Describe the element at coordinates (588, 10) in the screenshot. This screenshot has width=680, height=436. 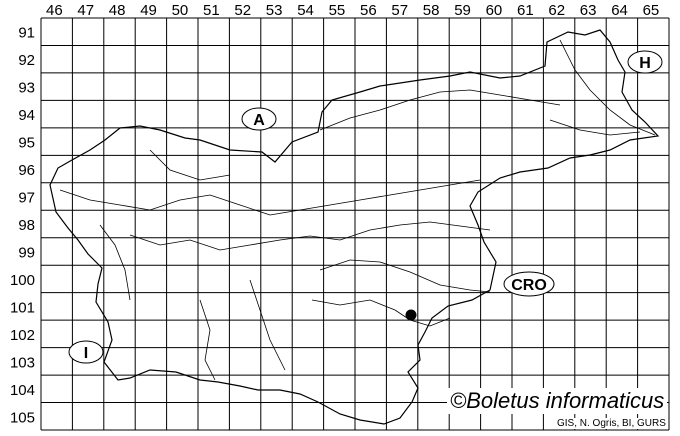
I see `column-label: 63` at that location.